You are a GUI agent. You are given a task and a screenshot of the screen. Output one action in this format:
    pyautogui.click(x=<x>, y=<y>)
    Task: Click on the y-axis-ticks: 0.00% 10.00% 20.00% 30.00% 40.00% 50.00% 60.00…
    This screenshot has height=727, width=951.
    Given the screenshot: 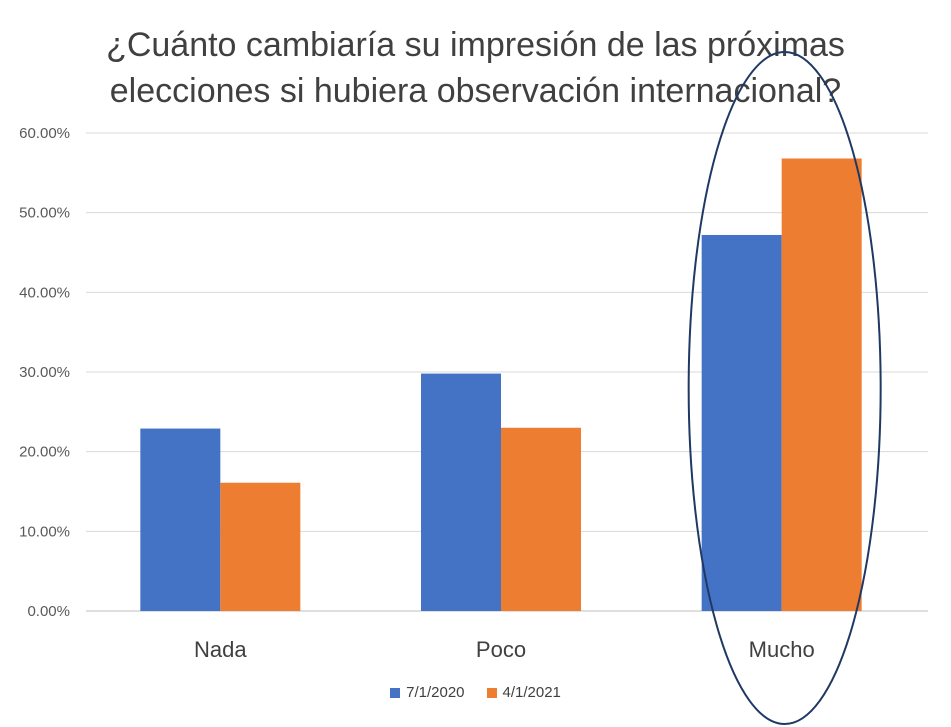 What is the action you would take?
    pyautogui.click(x=44, y=372)
    